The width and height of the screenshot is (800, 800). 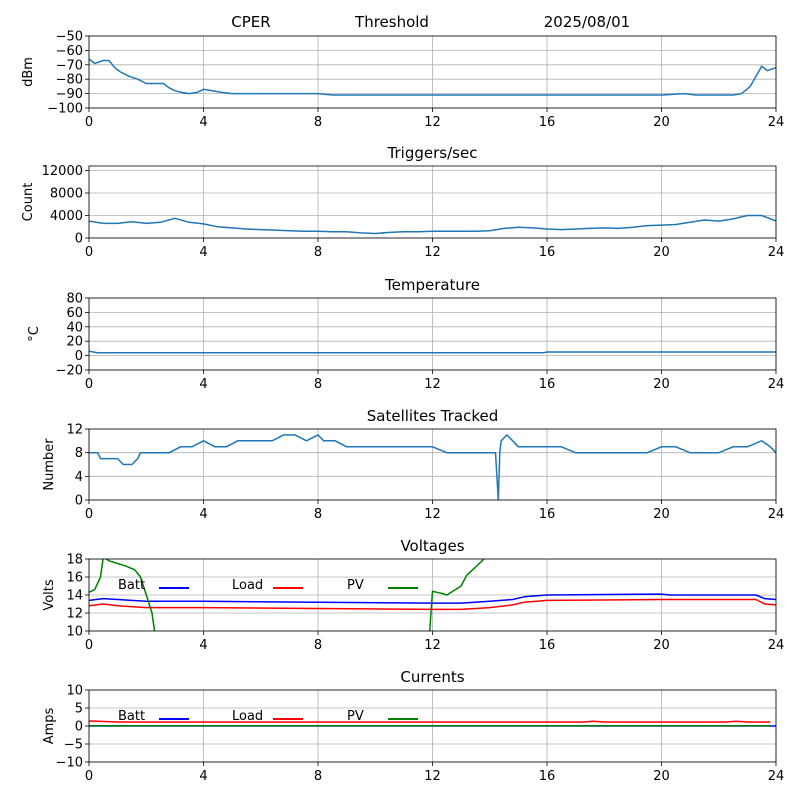 What do you see at coordinates (69, 80) in the screenshot?
I see `y-tick-label: −80` at bounding box center [69, 80].